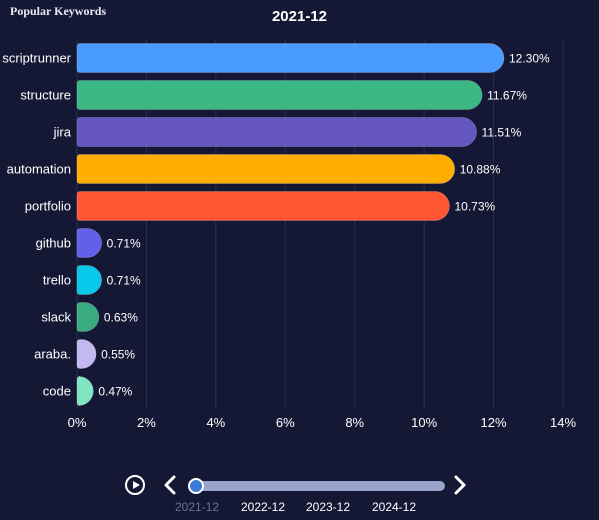 This screenshot has width=599, height=520. I want to click on category-label: trello, so click(57, 280).